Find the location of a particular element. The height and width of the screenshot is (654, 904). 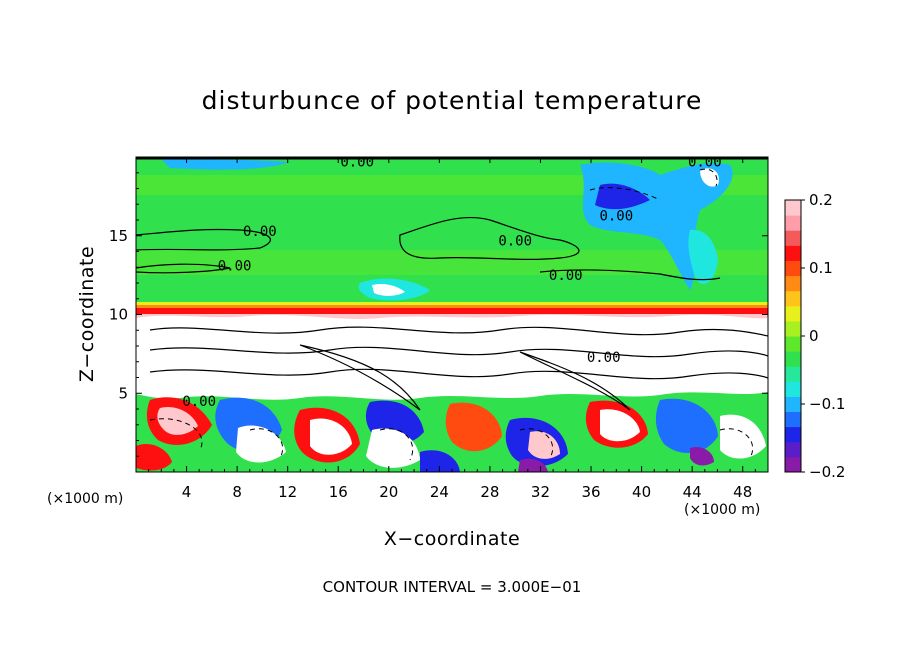

colorbar-swatches is located at coordinates (793, 336).